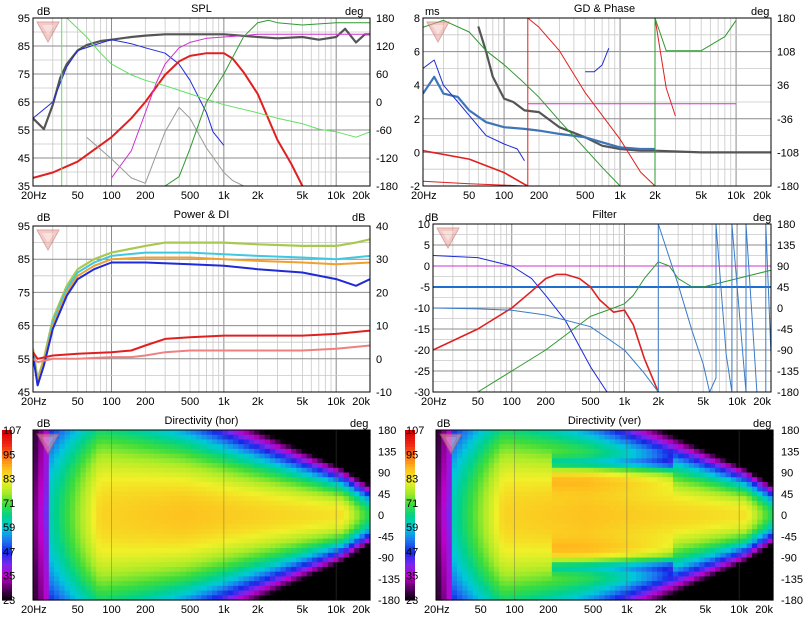 The height and width of the screenshot is (620, 806). I want to click on y-right-tick-label: 30, so click(382, 260).